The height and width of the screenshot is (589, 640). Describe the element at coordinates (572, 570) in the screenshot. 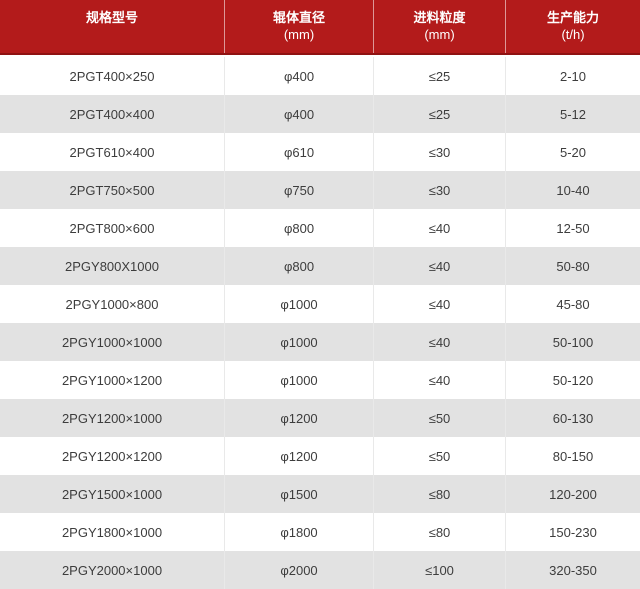

I see `cell-capacity: 320-350` at that location.